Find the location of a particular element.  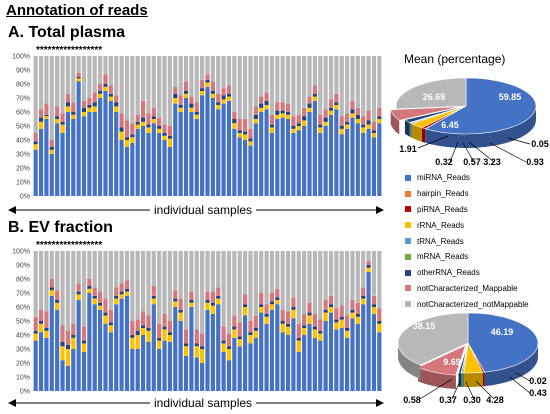

leader-line is located at coordinates (519, 141).